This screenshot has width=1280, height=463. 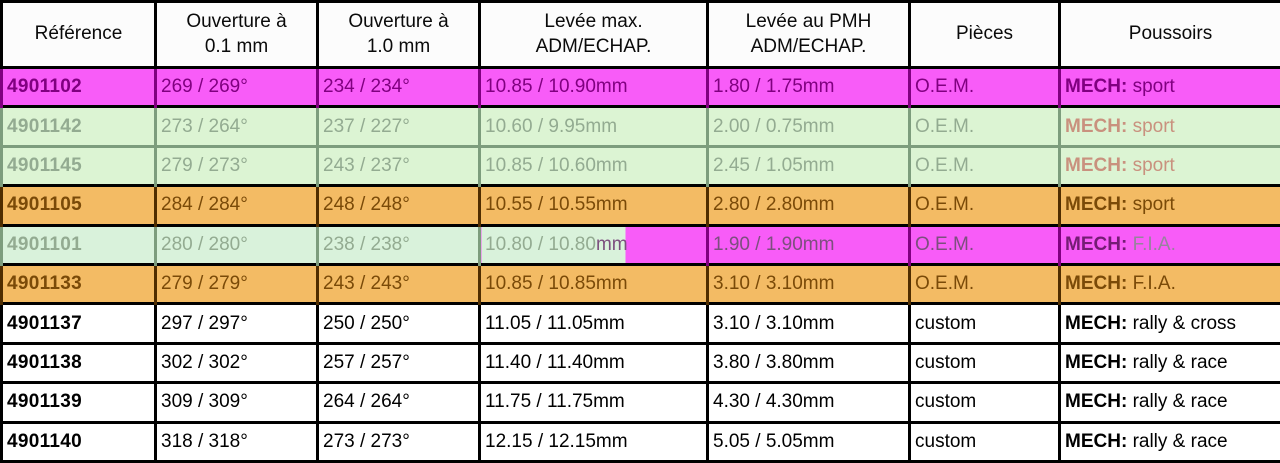 What do you see at coordinates (236, 441) in the screenshot?
I see `cell-ouverture-01: 318 / 318°` at bounding box center [236, 441].